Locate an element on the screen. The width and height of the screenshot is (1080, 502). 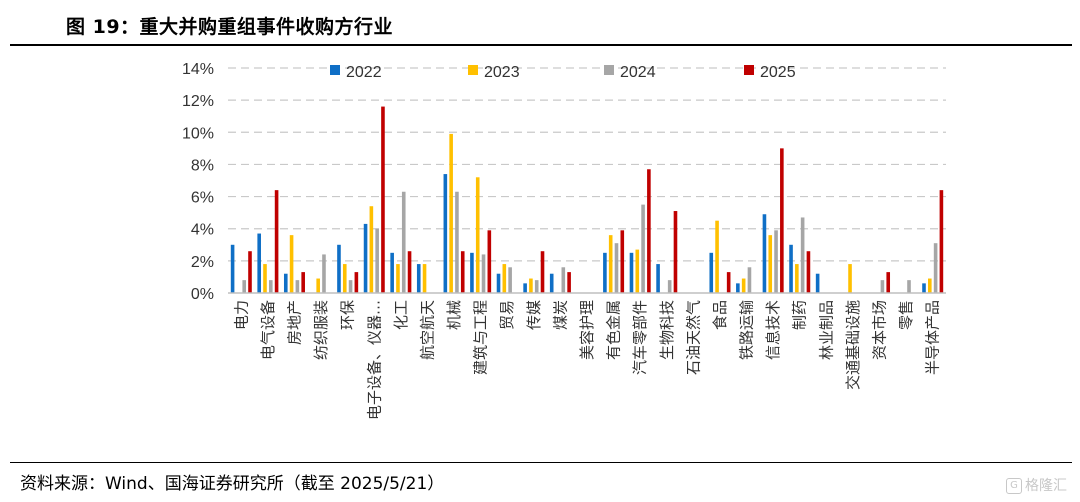
y-tick-label: 2% is located at coordinates (202, 262).